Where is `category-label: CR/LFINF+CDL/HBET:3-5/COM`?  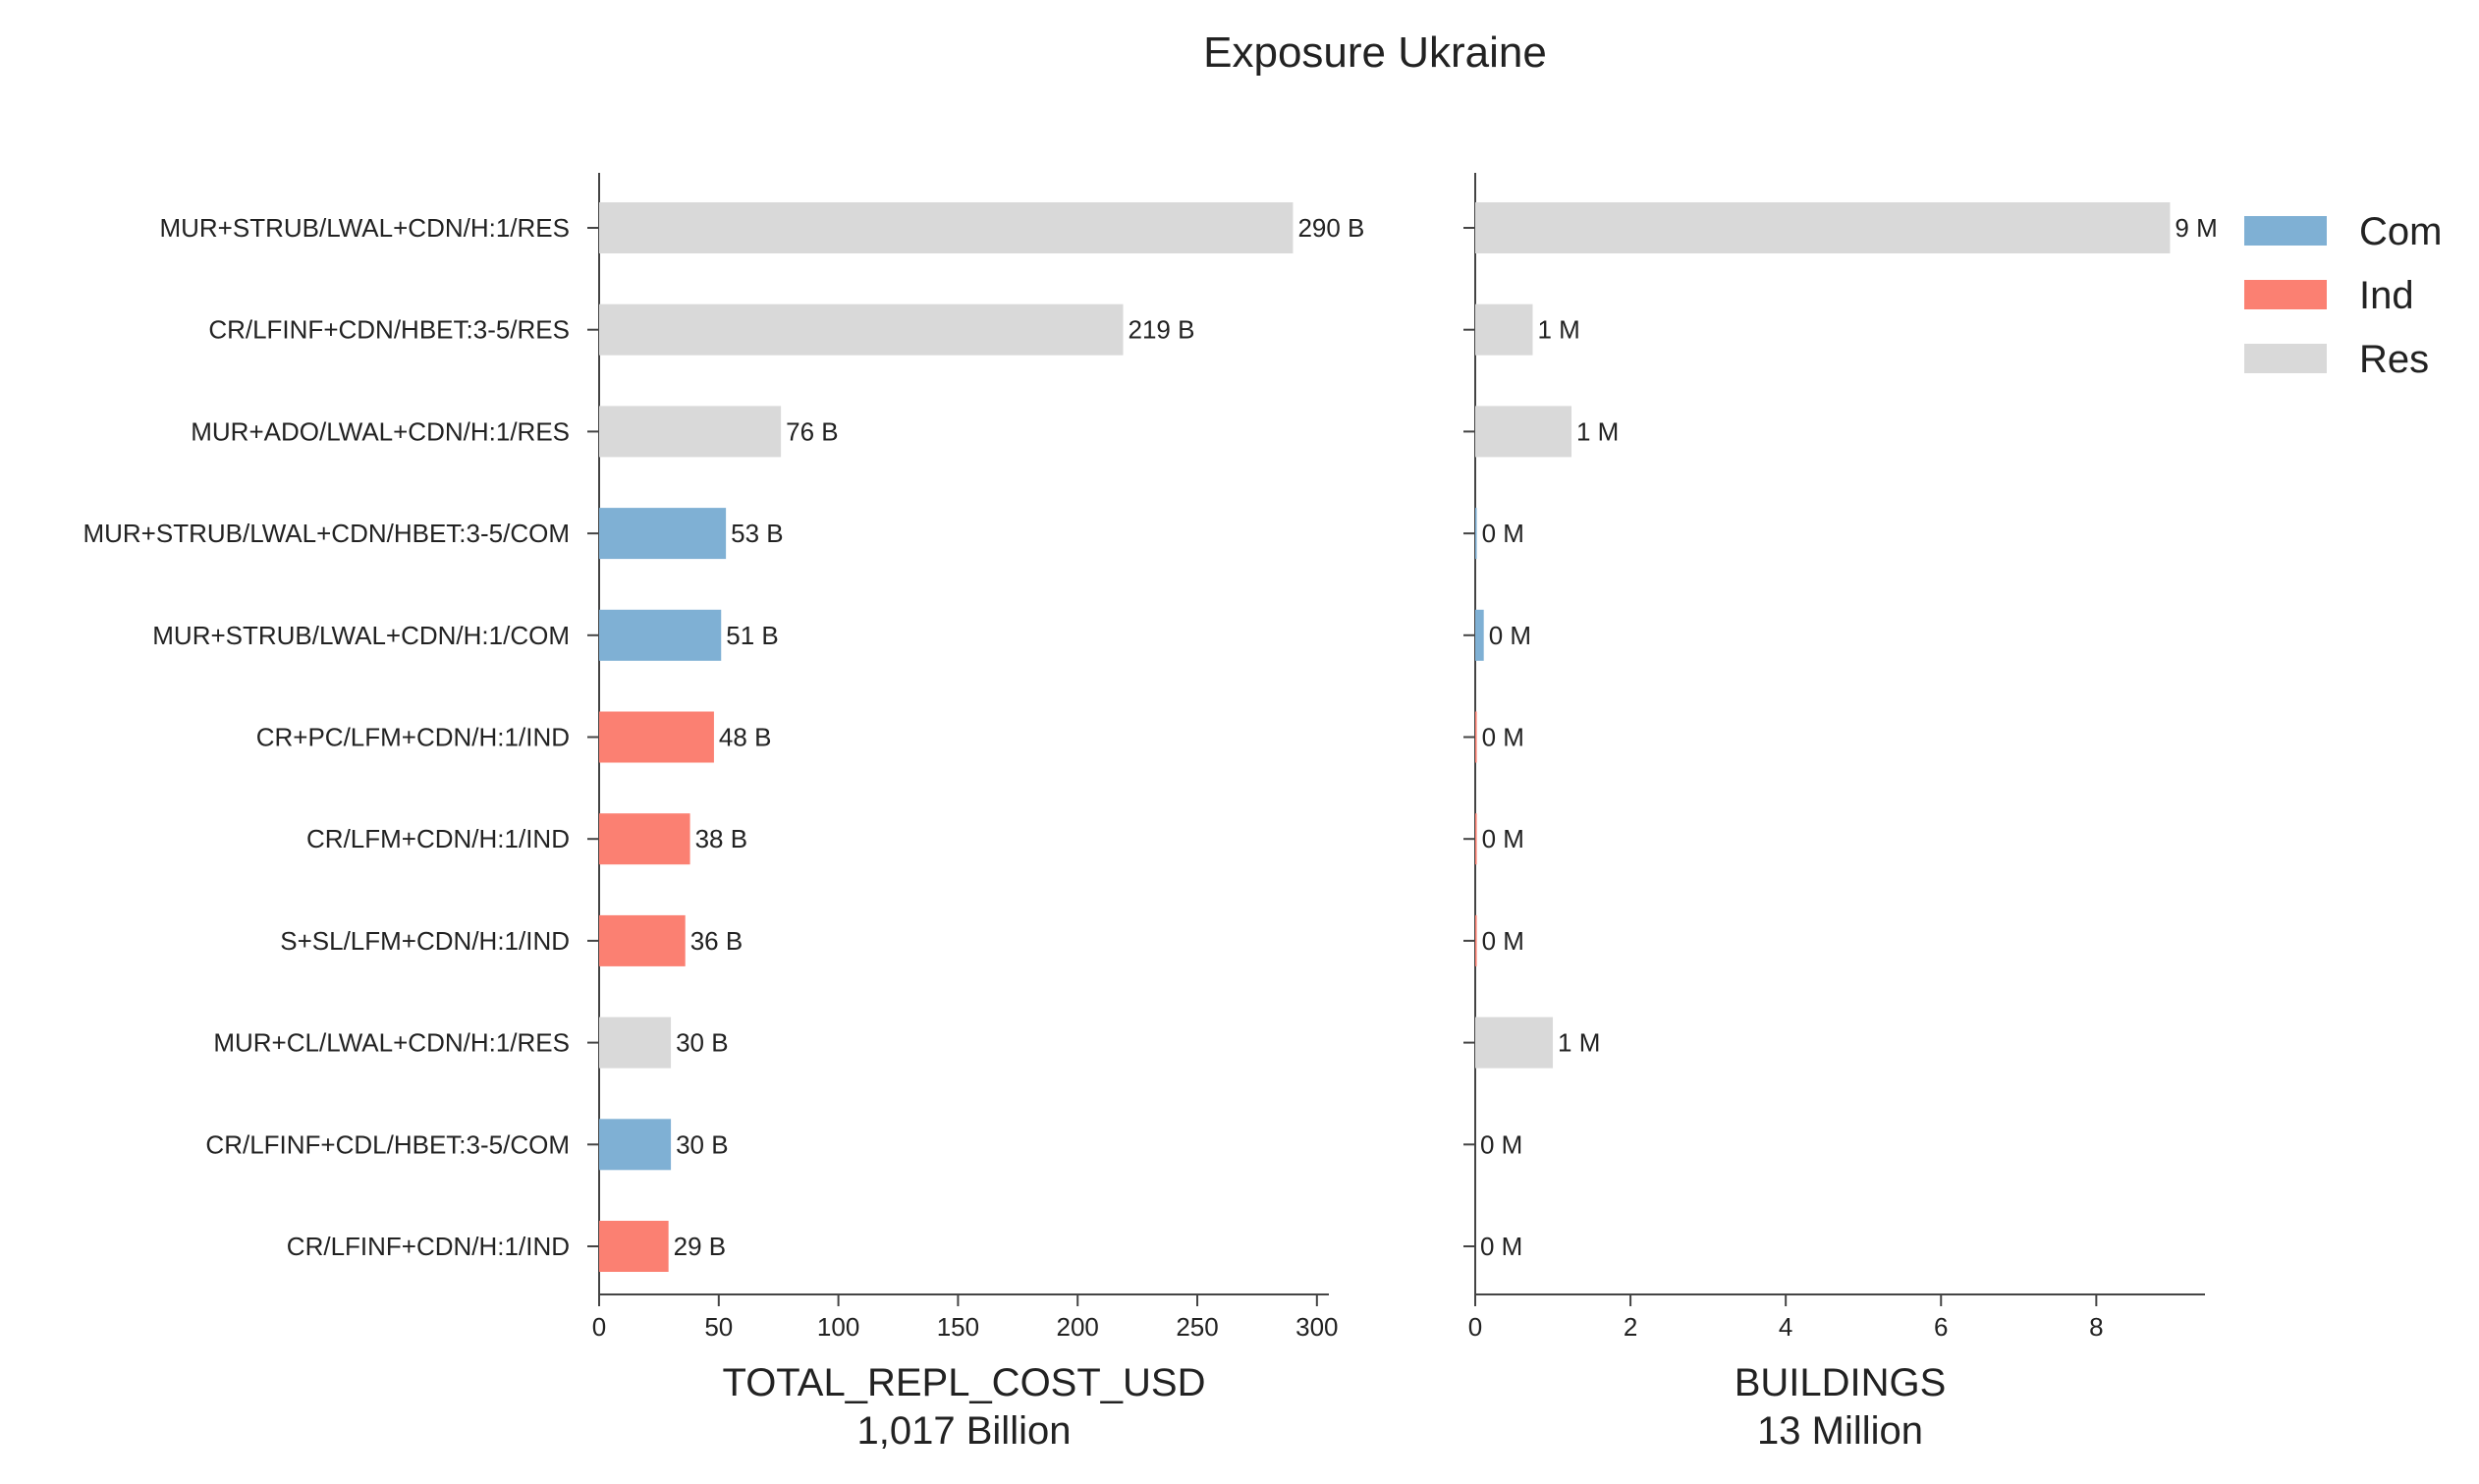
category-label: CR/LFINF+CDL/HBET:3-5/COM is located at coordinates (387, 1144).